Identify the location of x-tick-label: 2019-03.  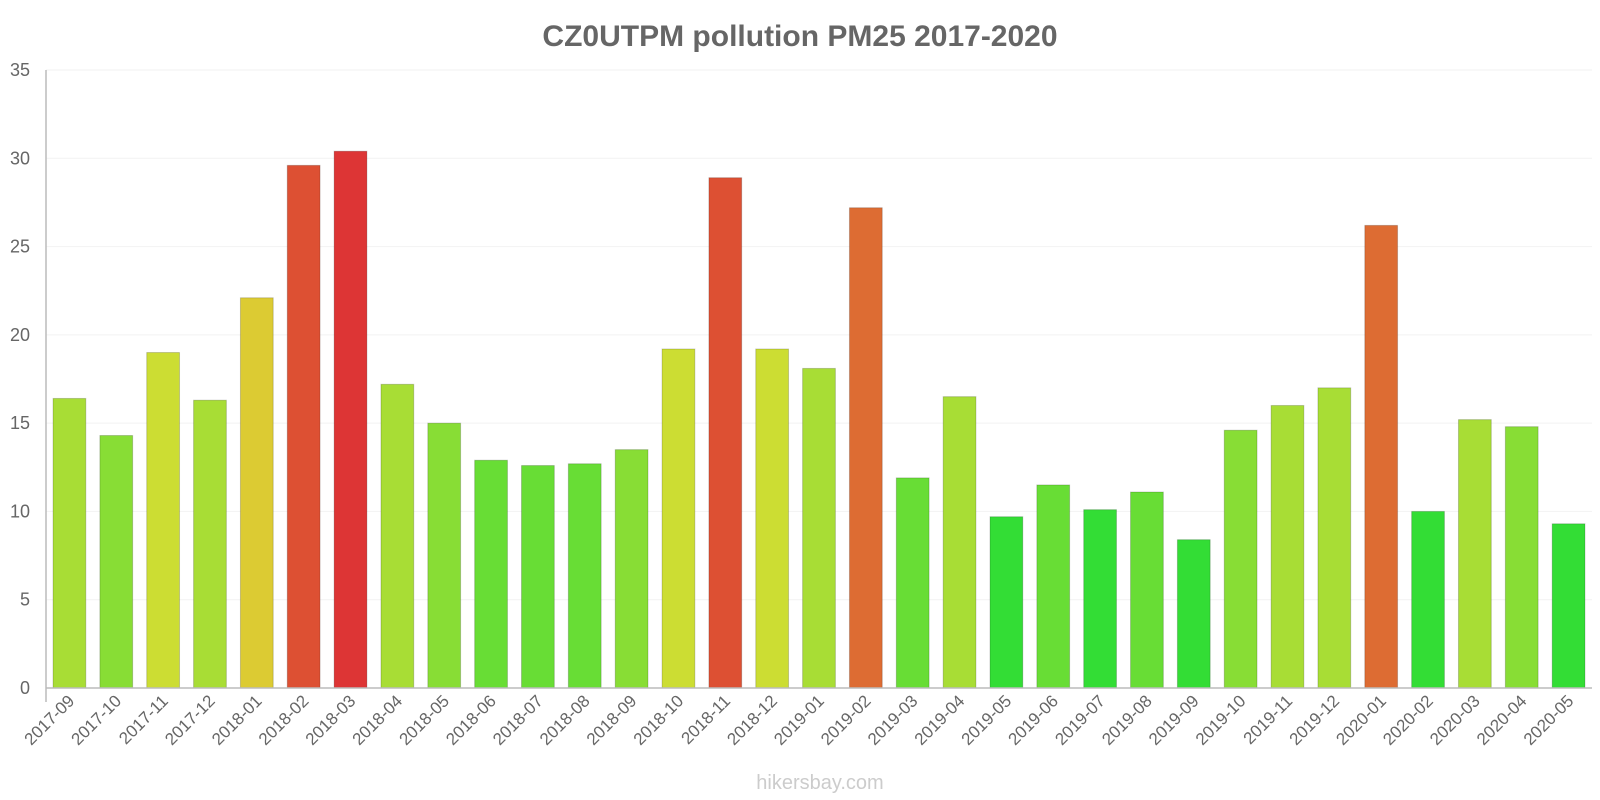
(893, 720).